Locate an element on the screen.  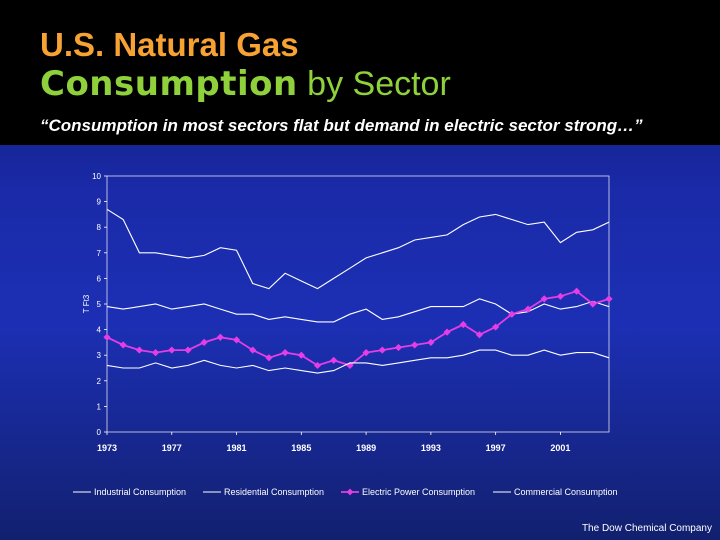
x-tick-label: 1997 is located at coordinates (496, 448).